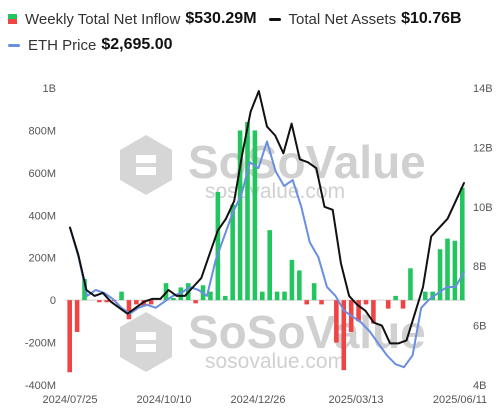  What do you see at coordinates (14, 45) in the screenshot?
I see `price-line-icon` at bounding box center [14, 45].